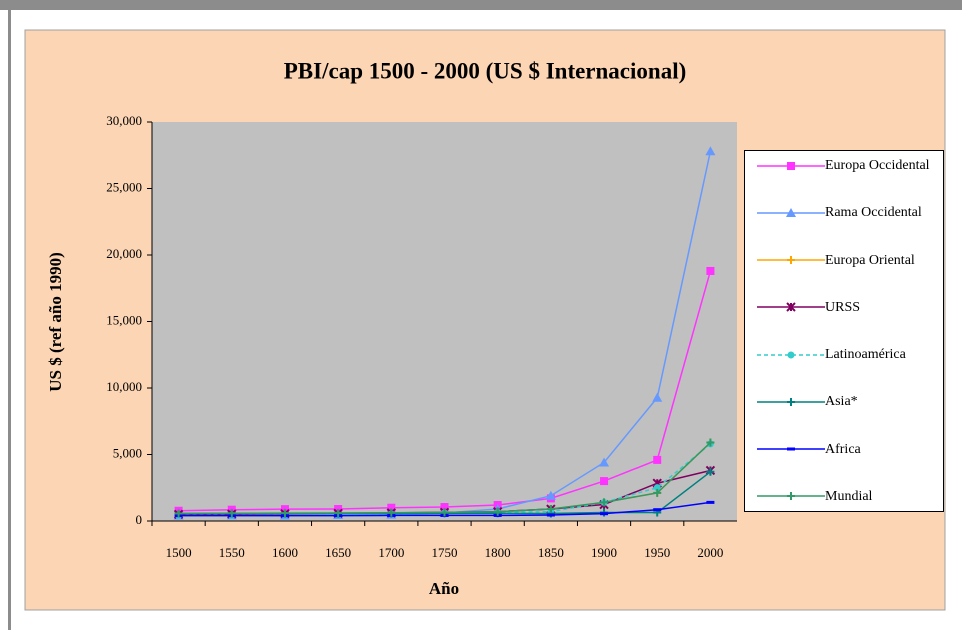 The image size is (962, 635). Describe the element at coordinates (179, 552) in the screenshot. I see `x-tick-label: 1500` at that location.